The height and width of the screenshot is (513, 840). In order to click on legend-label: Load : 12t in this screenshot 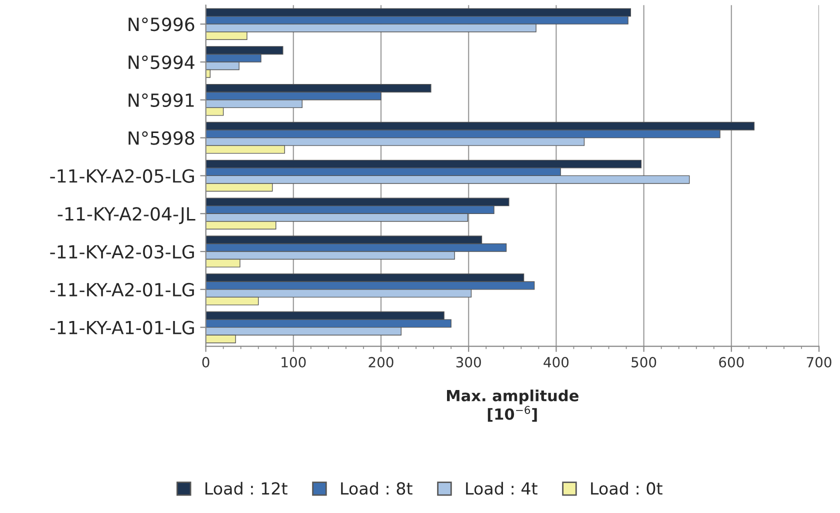, I will do `click(247, 488)`.